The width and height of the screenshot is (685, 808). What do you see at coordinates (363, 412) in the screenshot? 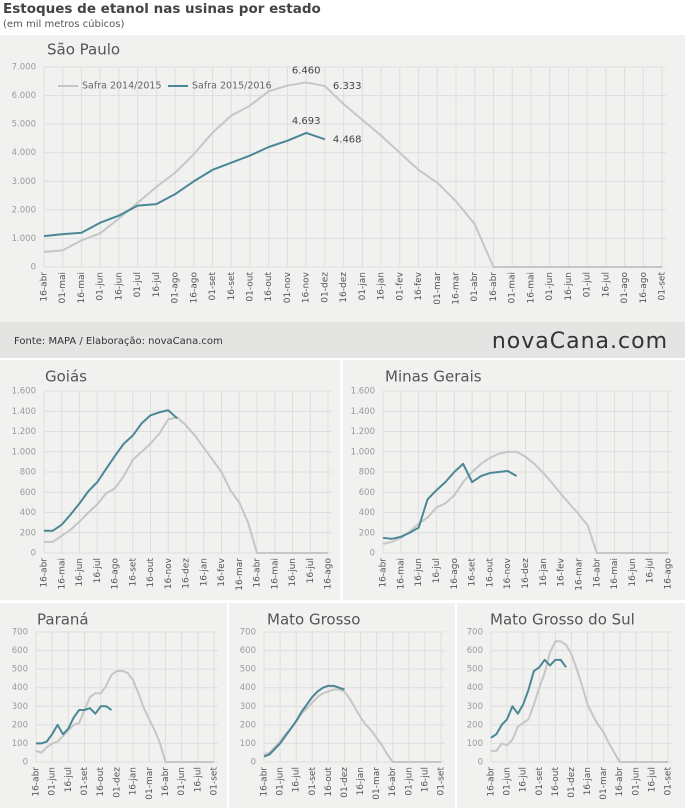
I see `y-tick-label: 1.400` at bounding box center [363, 412].